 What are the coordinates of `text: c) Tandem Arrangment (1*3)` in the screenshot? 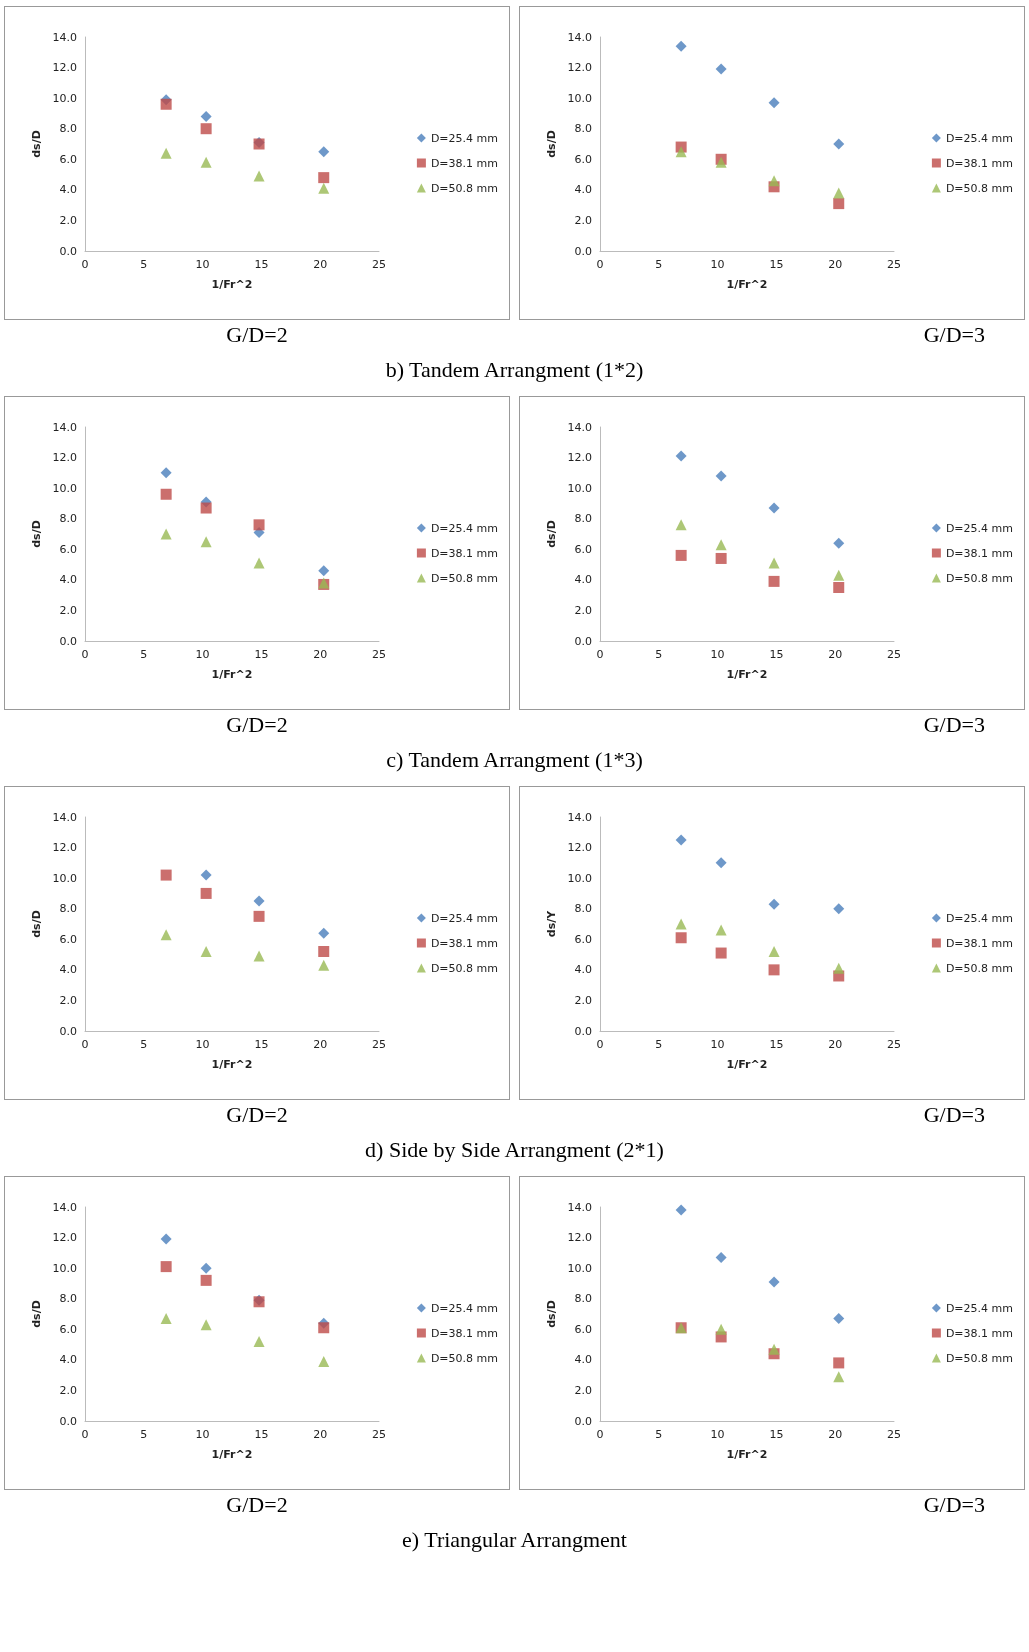 It's located at (514, 760).